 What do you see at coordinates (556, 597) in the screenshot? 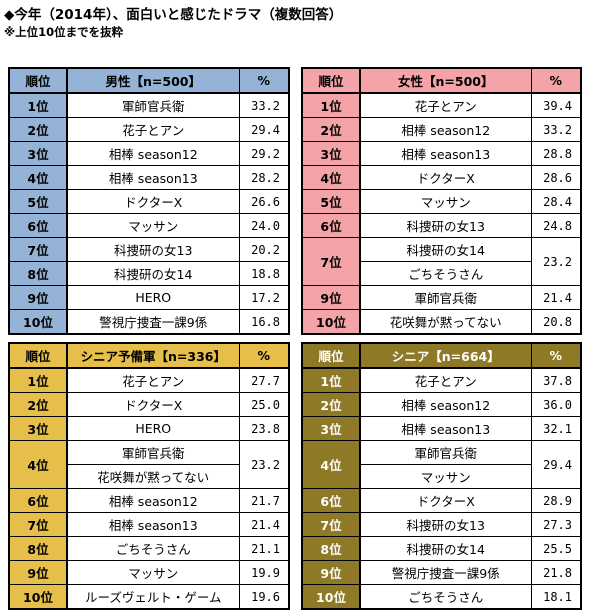
I see `percent-cell: 18.1` at bounding box center [556, 597].